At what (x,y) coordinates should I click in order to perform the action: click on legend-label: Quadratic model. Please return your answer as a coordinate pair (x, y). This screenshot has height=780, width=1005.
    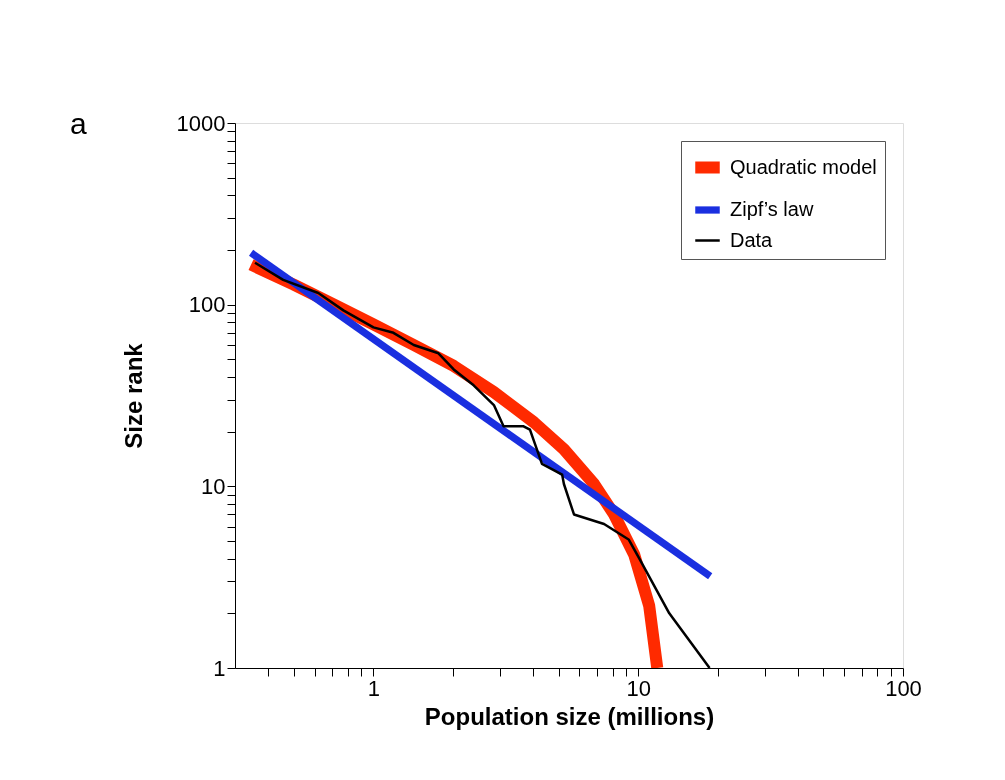
    Looking at the image, I should click on (803, 166).